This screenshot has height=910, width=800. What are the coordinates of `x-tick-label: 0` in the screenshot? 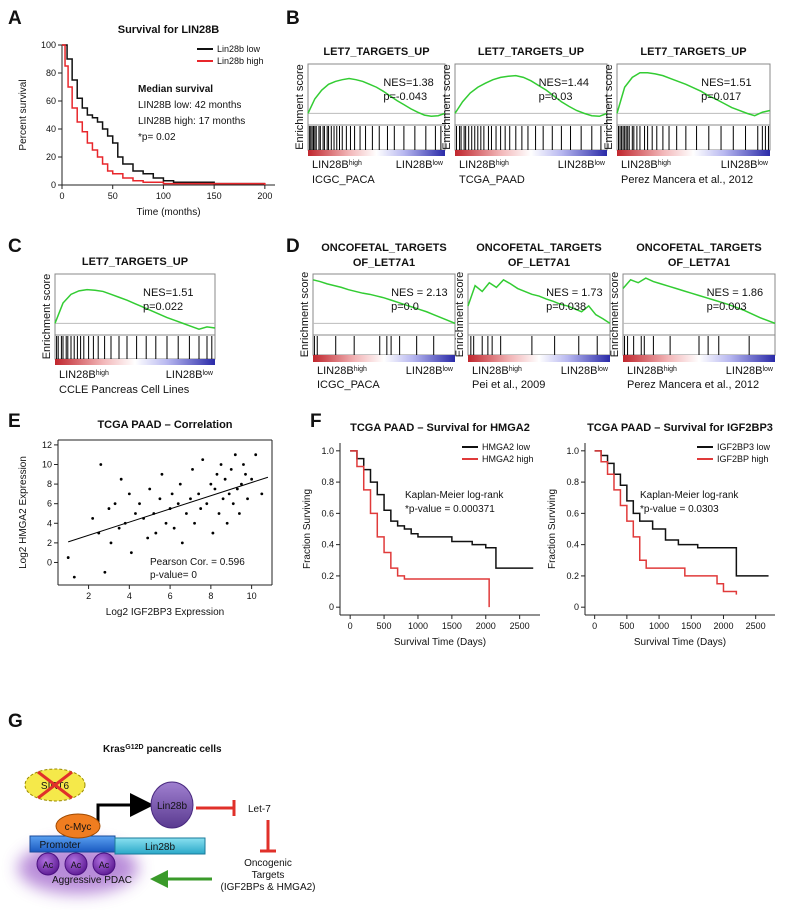 It's located at (61, 196).